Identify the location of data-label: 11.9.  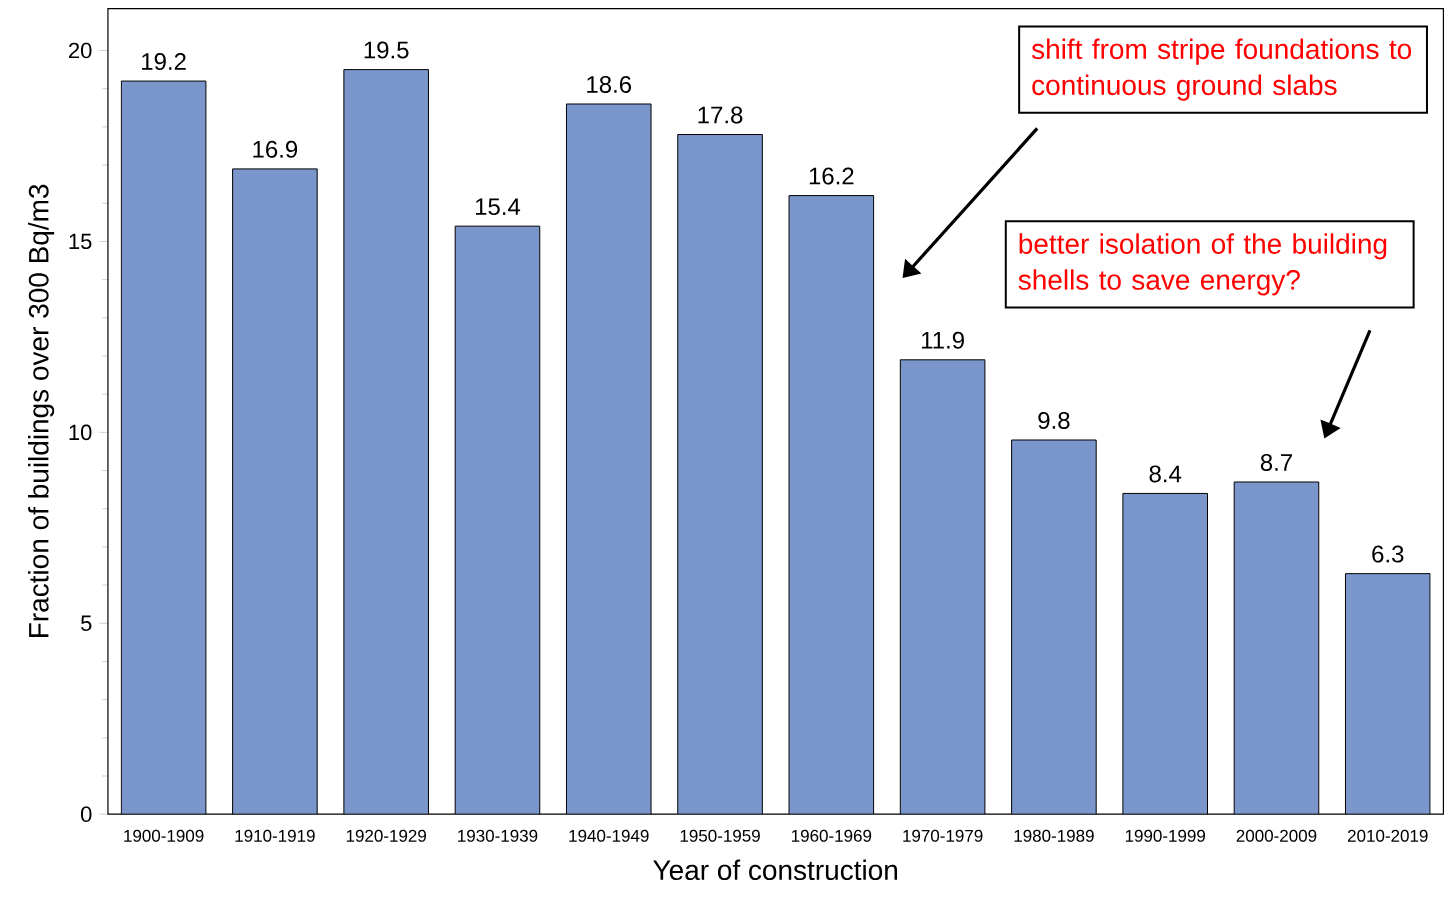
(942, 340).